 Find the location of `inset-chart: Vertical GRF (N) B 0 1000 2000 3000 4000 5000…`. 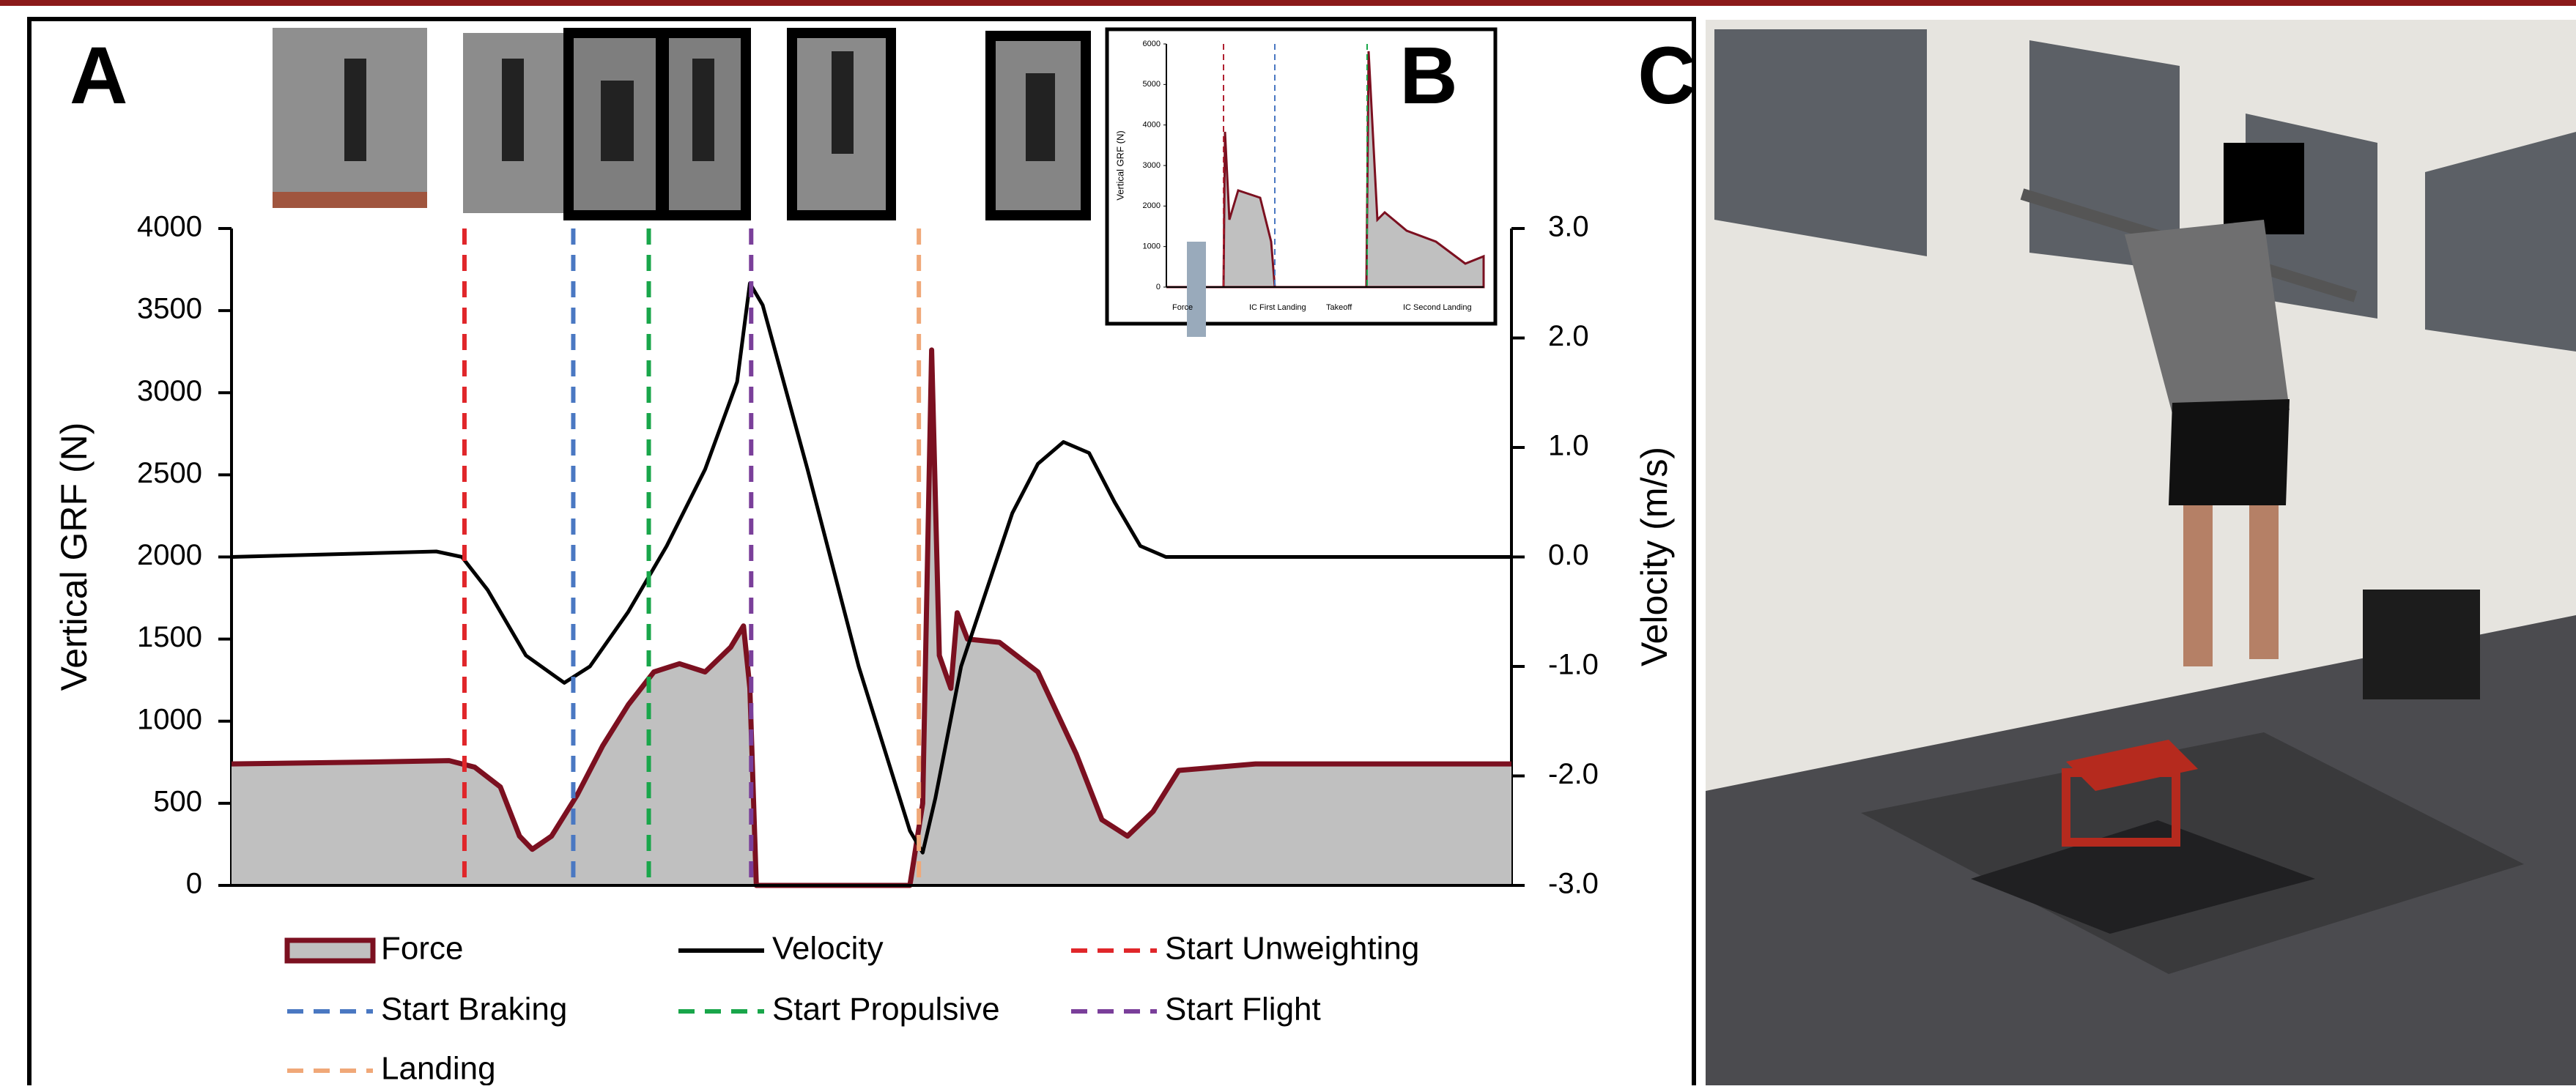

inset-chart: Vertical GRF (N) B 0 1000 2000 3000 4000 5000… is located at coordinates (1301, 182).